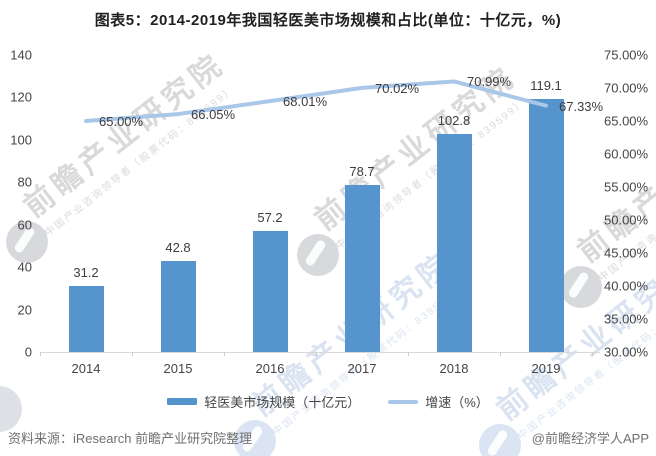  Describe the element at coordinates (213, 115) in the screenshot. I see `line-value-label: 66.05%` at that location.